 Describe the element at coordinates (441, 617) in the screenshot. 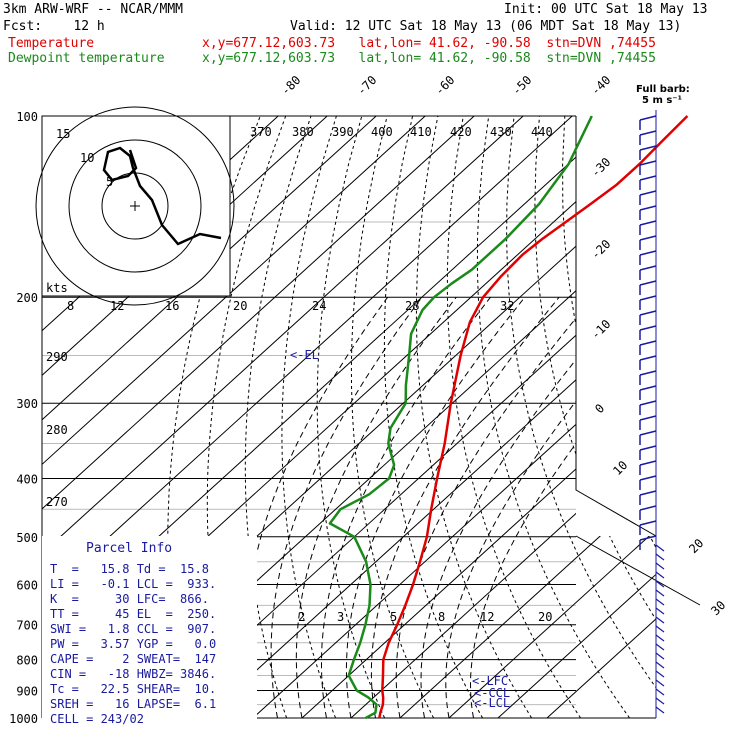

I see `mixing-ratio-label: 8` at that location.